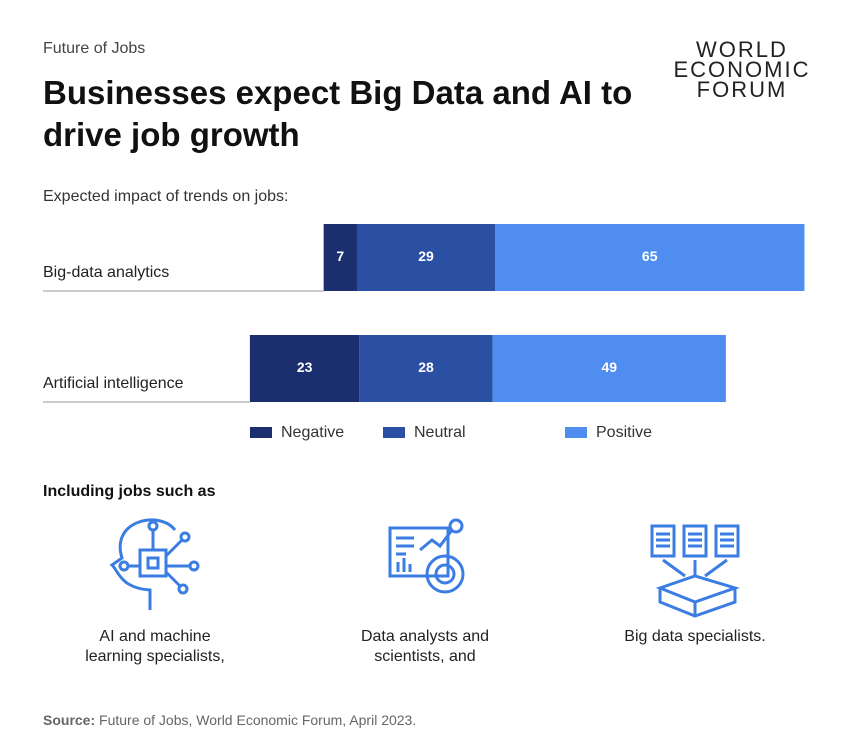 The image size is (850, 743). What do you see at coordinates (426, 556) in the screenshot?
I see `analytics-icon` at bounding box center [426, 556].